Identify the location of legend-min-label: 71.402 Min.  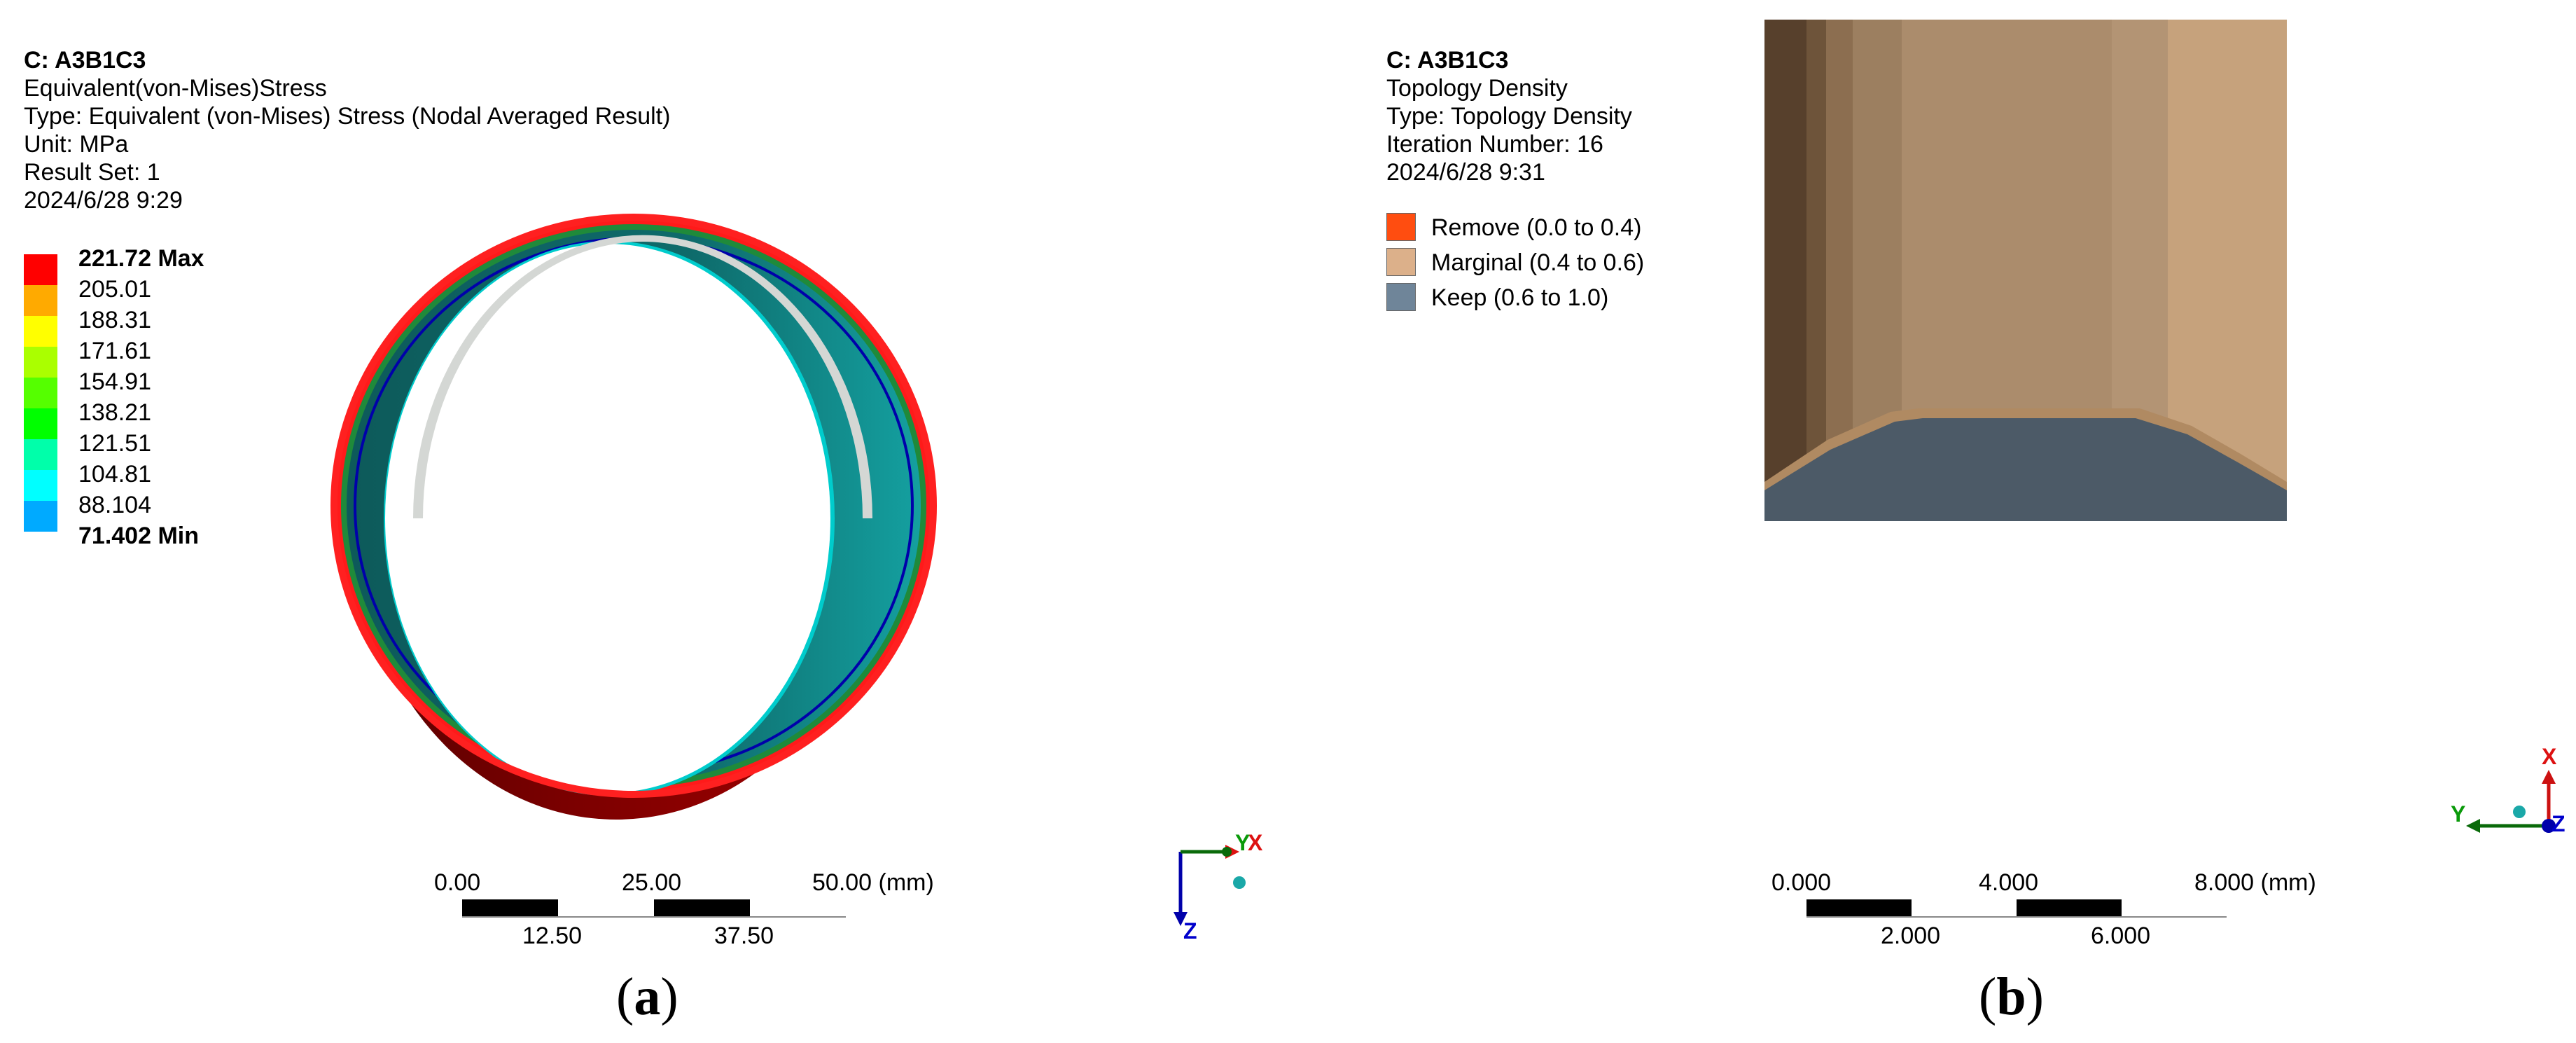
(138, 536).